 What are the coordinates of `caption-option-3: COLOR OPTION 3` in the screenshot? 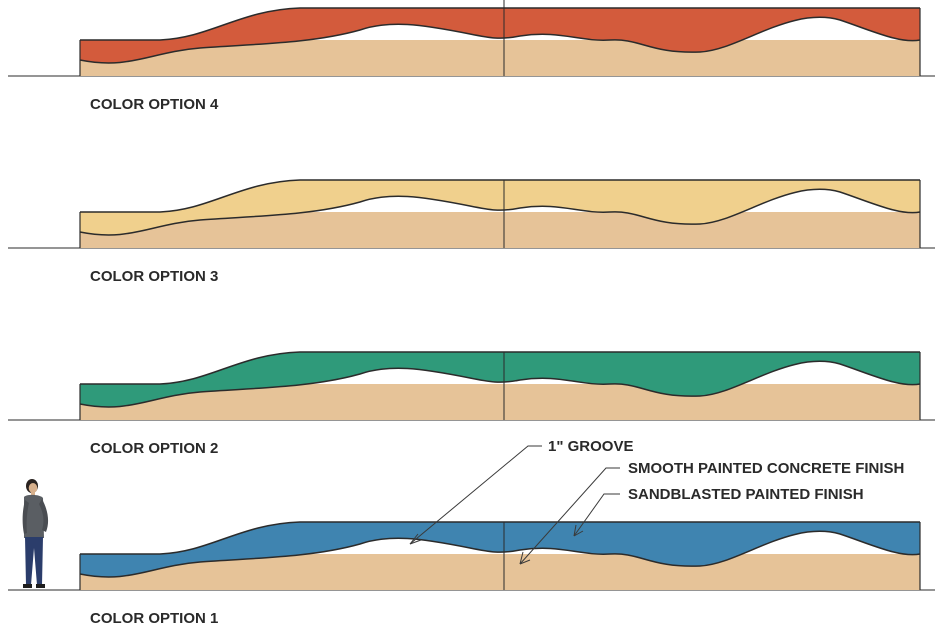 It's located at (154, 276).